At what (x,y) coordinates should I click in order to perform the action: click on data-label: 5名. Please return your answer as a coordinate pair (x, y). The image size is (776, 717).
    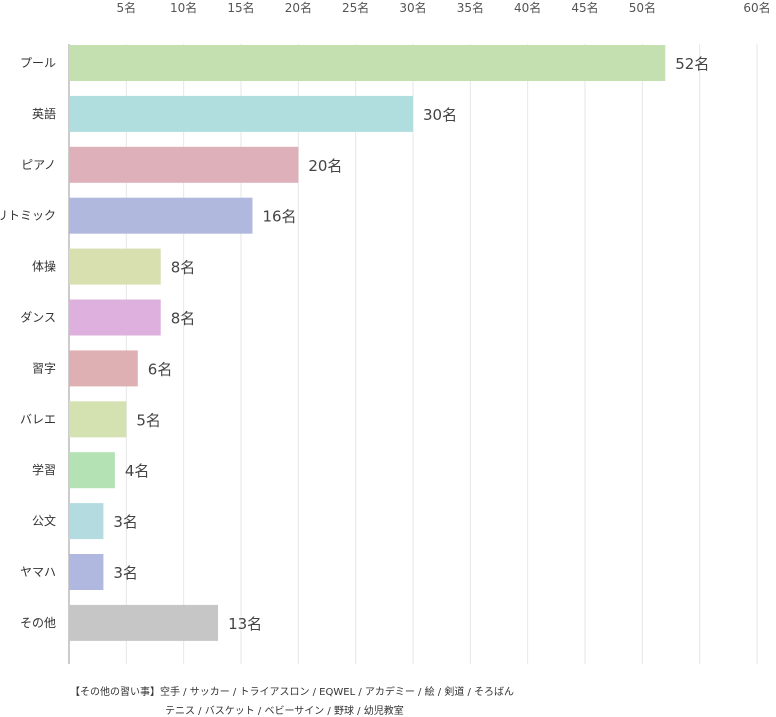
    Looking at the image, I should click on (148, 420).